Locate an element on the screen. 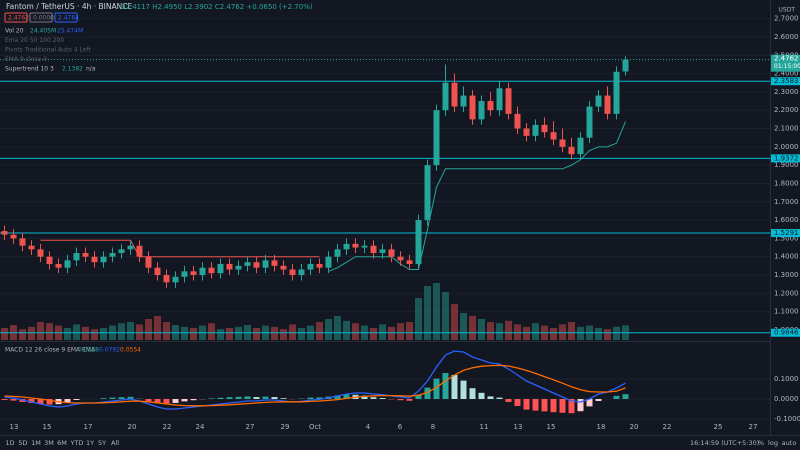  scale-option: log is located at coordinates (773, 443).